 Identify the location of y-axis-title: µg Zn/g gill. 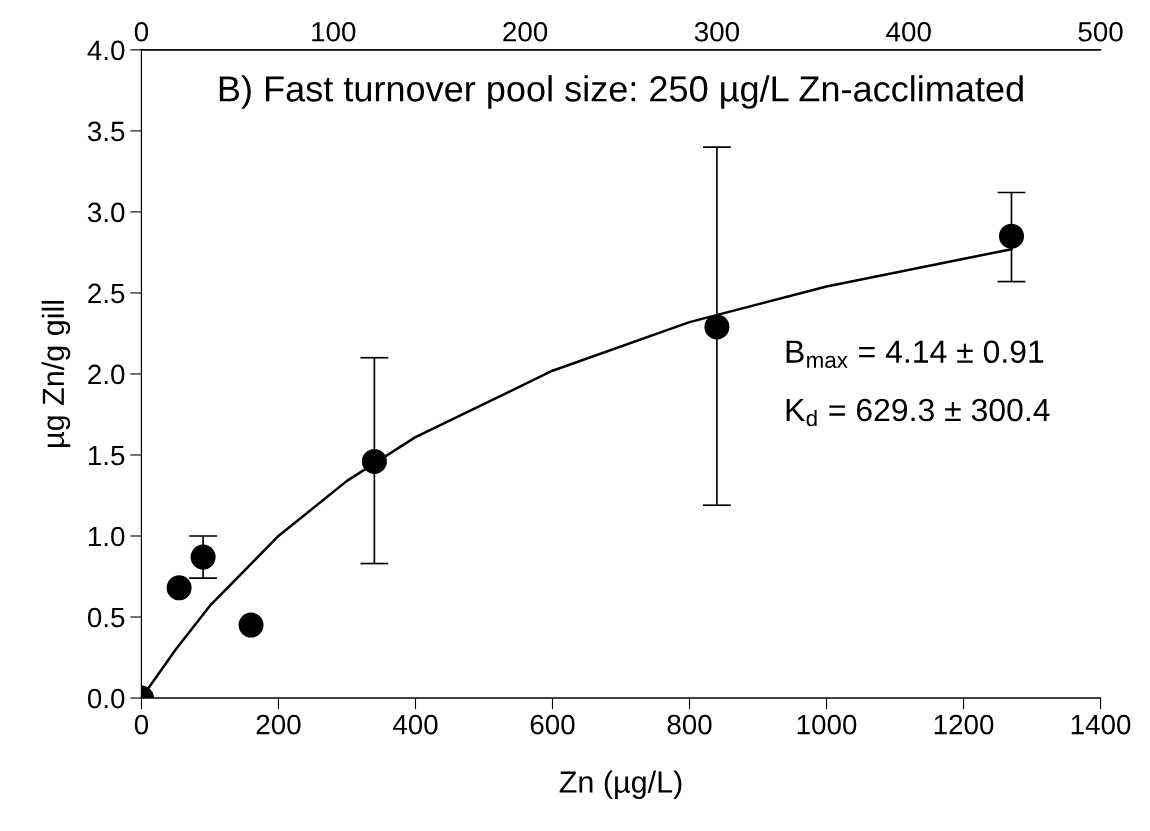
(56, 373).